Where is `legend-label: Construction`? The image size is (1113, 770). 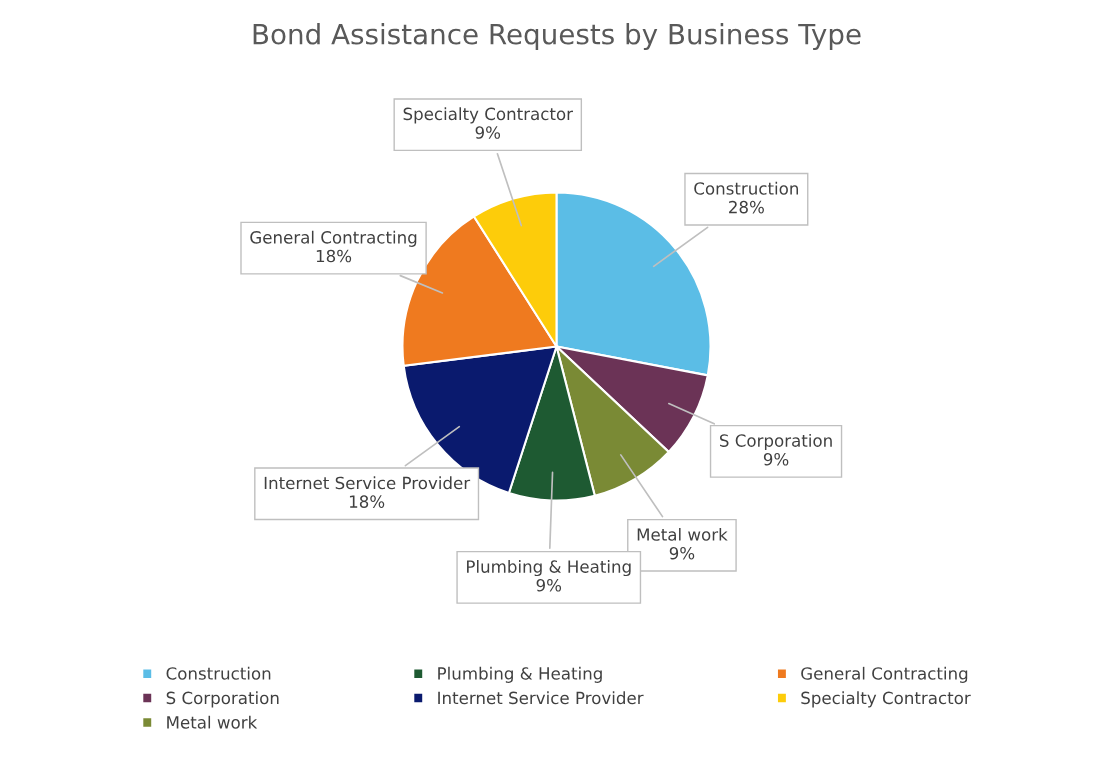
legend-label: Construction is located at coordinates (218, 673).